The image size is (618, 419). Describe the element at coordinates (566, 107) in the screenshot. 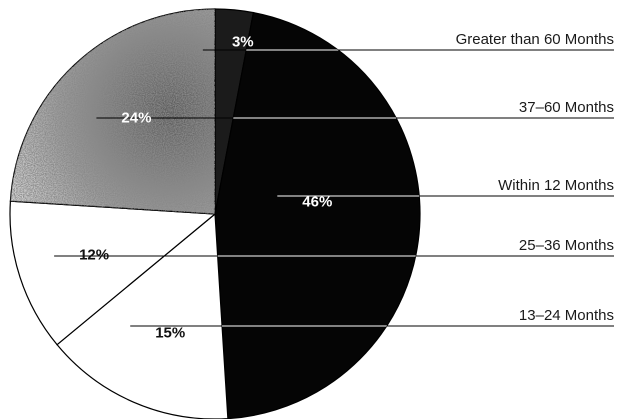

I see `legend-label-37-60-months: 37–60 Months` at that location.